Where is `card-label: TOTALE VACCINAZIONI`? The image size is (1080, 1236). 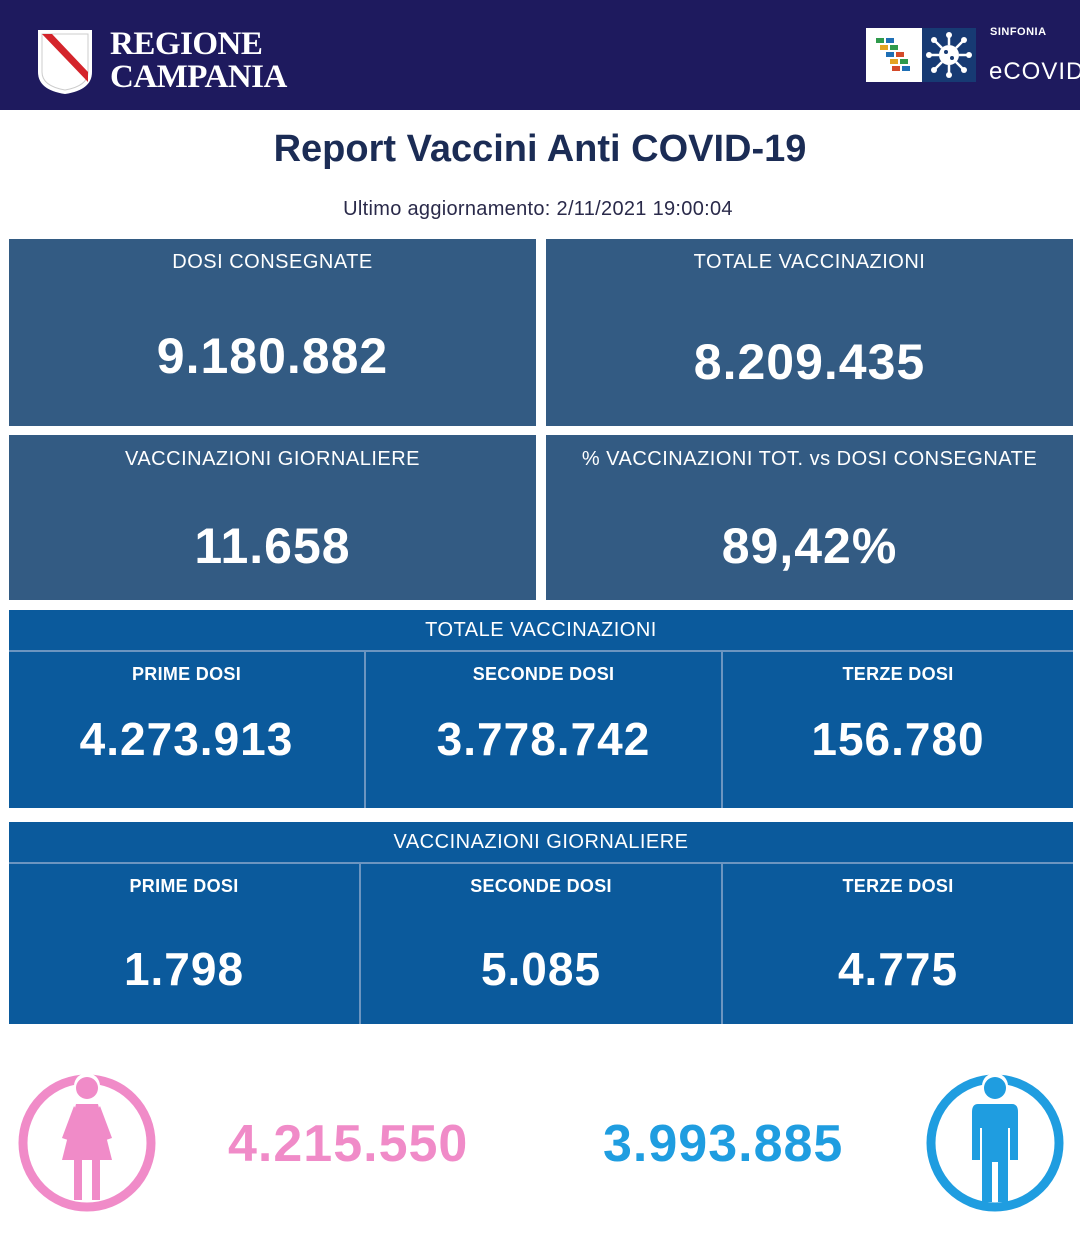 card-label: TOTALE VACCINAZIONI is located at coordinates (809, 262).